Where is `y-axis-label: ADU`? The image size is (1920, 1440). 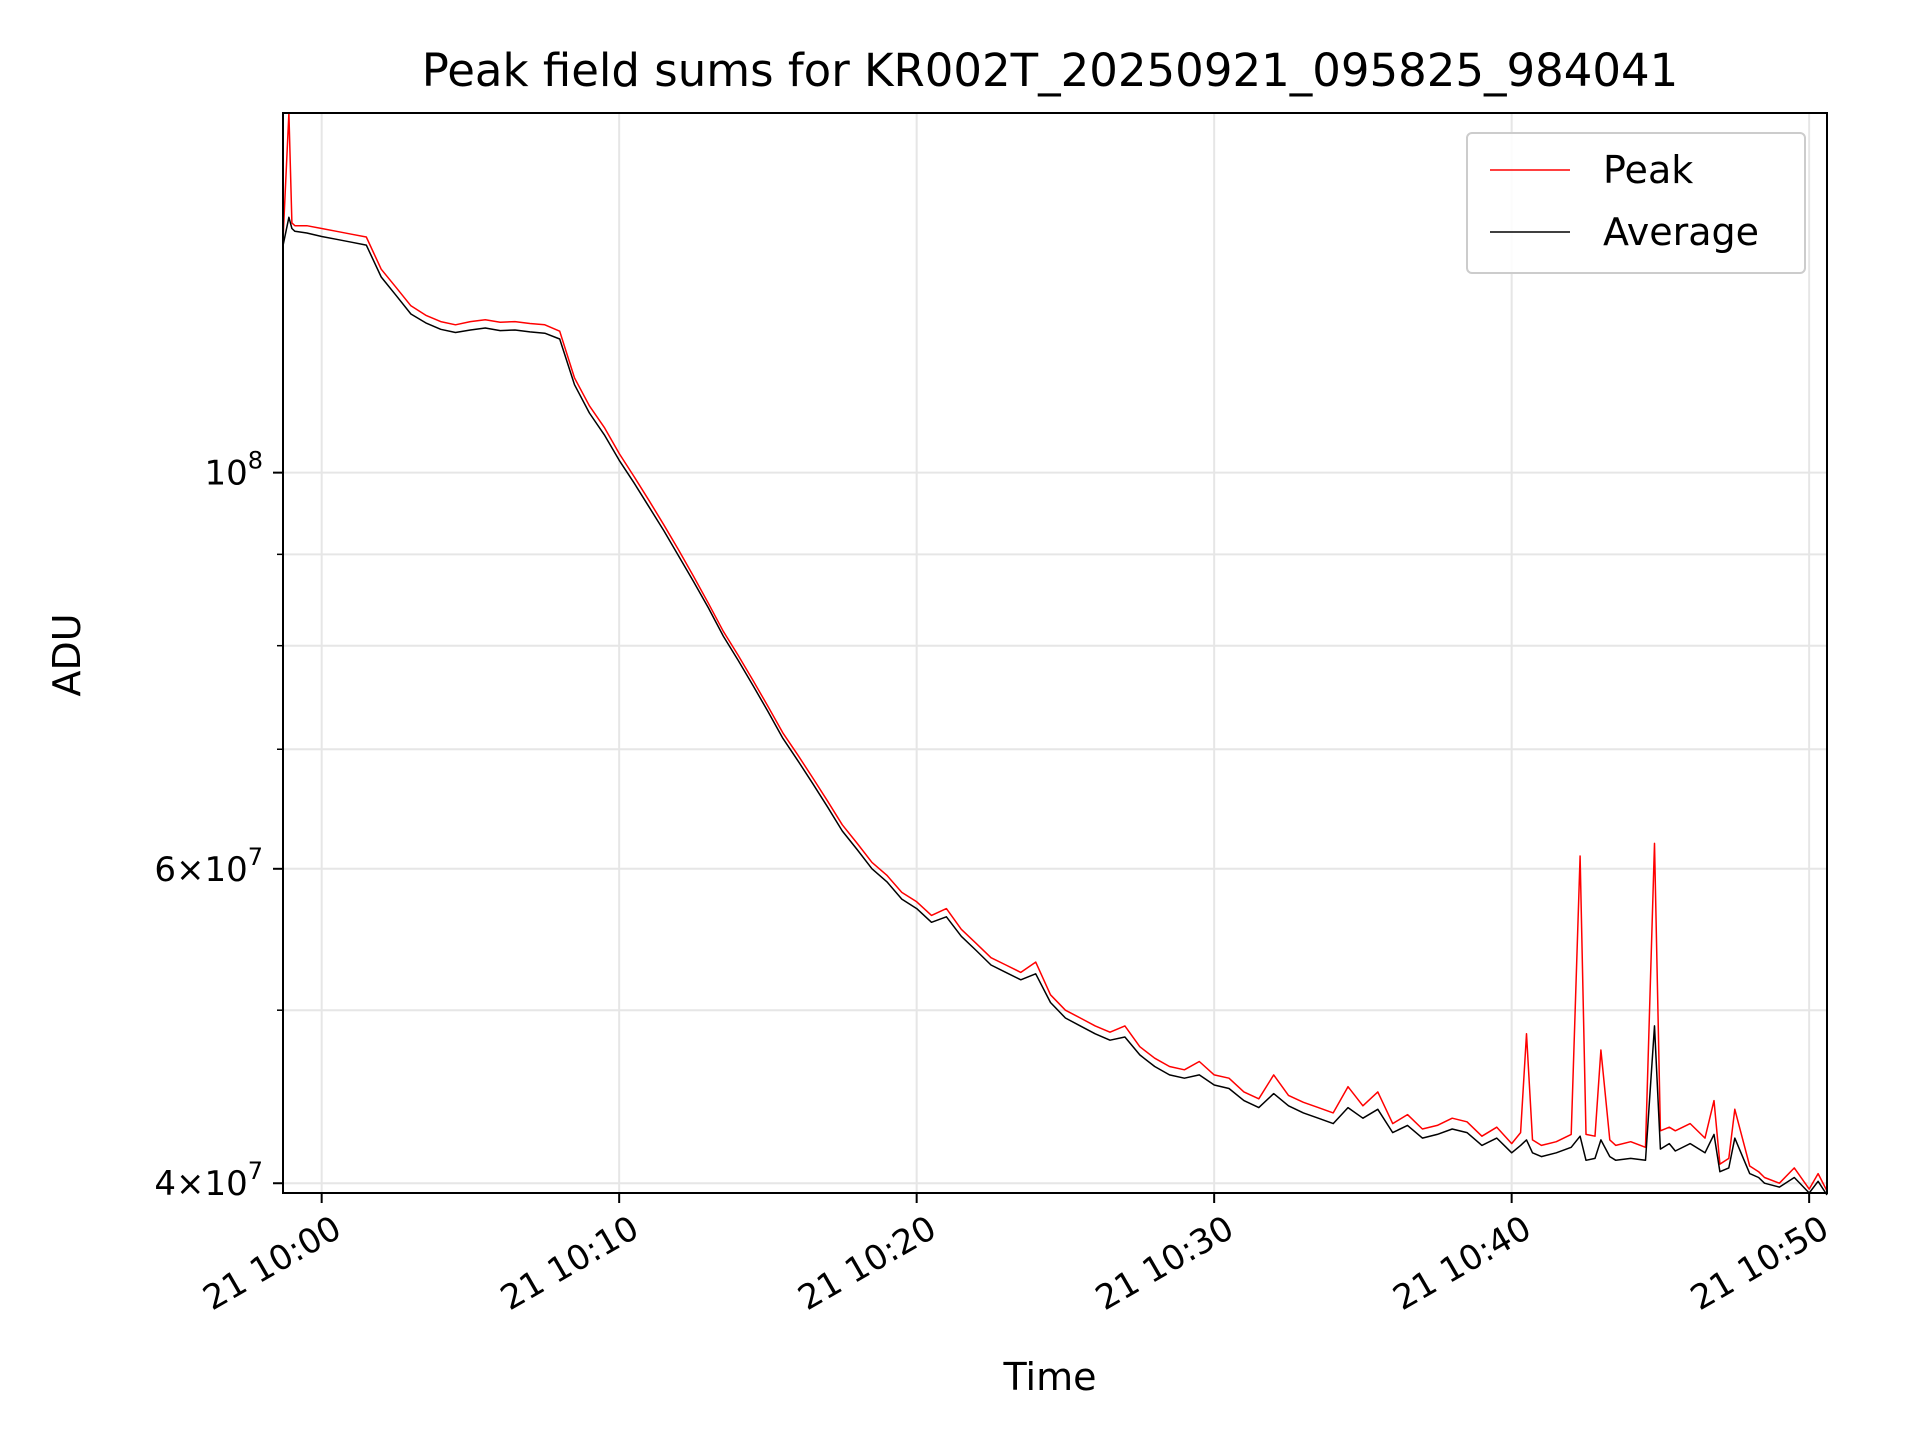 y-axis-label: ADU is located at coordinates (67, 654).